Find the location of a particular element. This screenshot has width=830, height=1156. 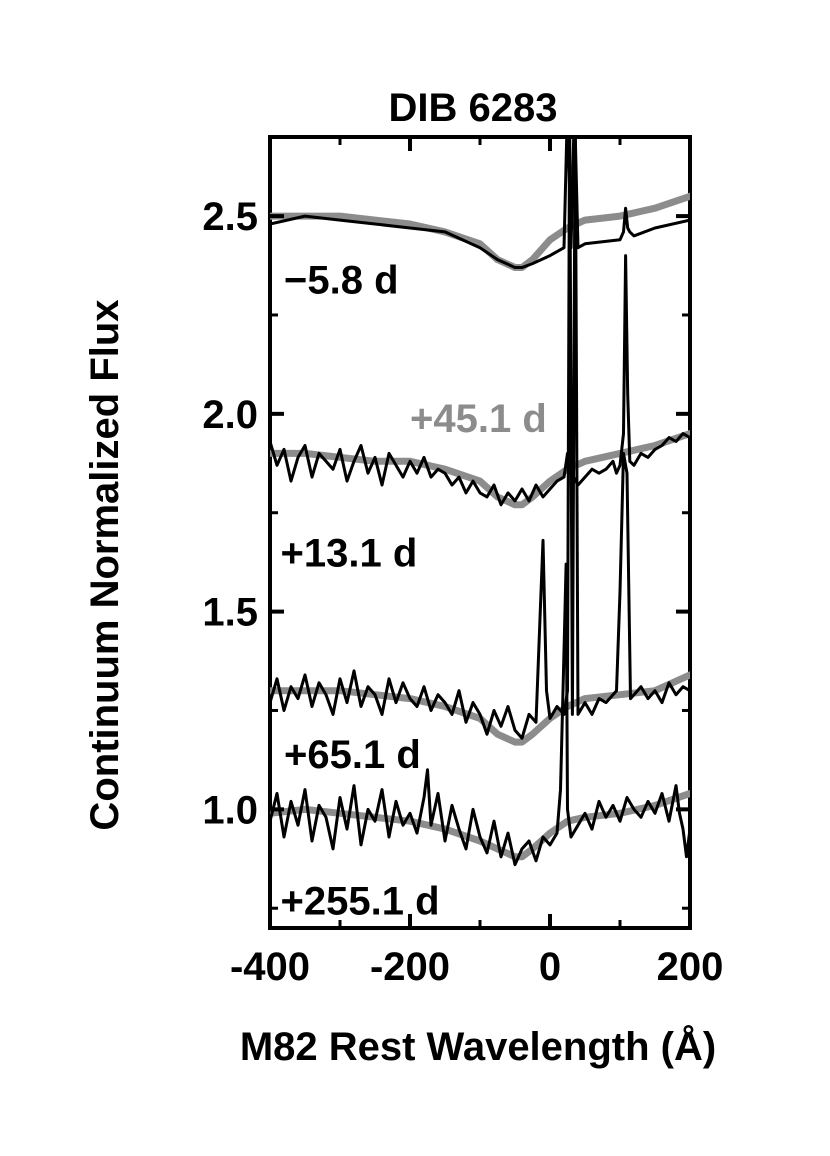

x-tick-label: -400 is located at coordinates (270, 967).